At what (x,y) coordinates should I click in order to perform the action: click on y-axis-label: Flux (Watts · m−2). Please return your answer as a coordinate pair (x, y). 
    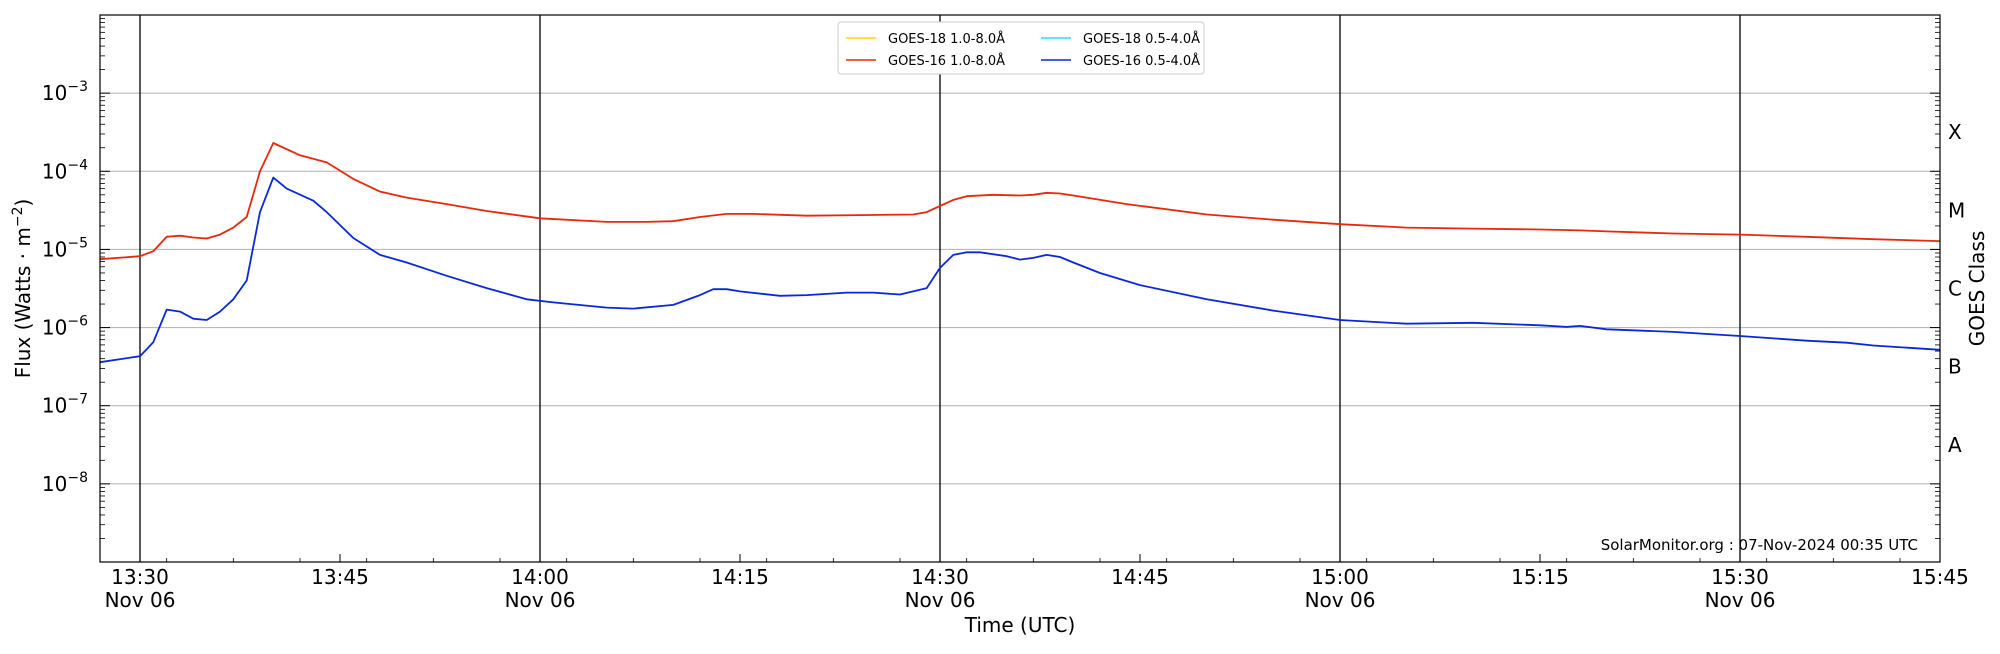
    Looking at the image, I should click on (22, 289).